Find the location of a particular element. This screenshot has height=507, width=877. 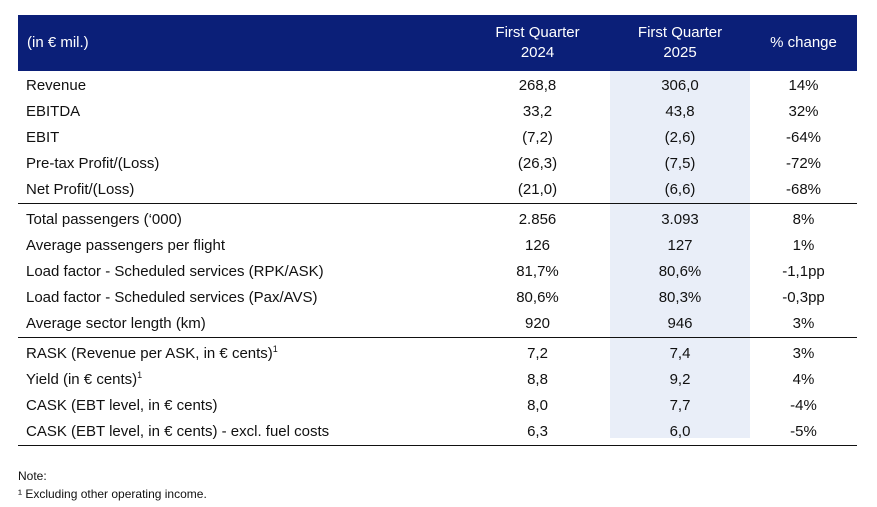

row-q2024: (7,2) is located at coordinates (537, 137).